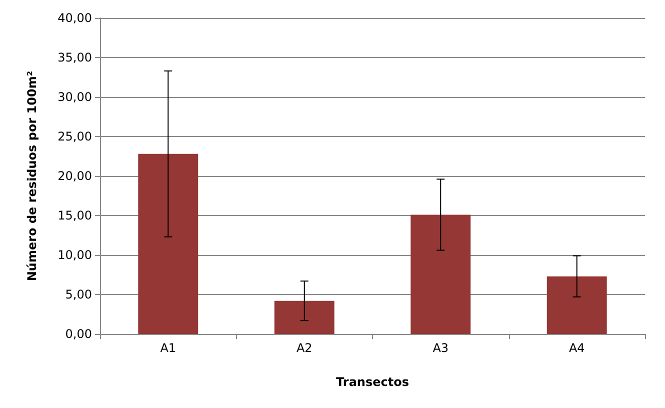 The height and width of the screenshot is (408, 665). Describe the element at coordinates (576, 348) in the screenshot. I see `x-tick-label: A4` at that location.